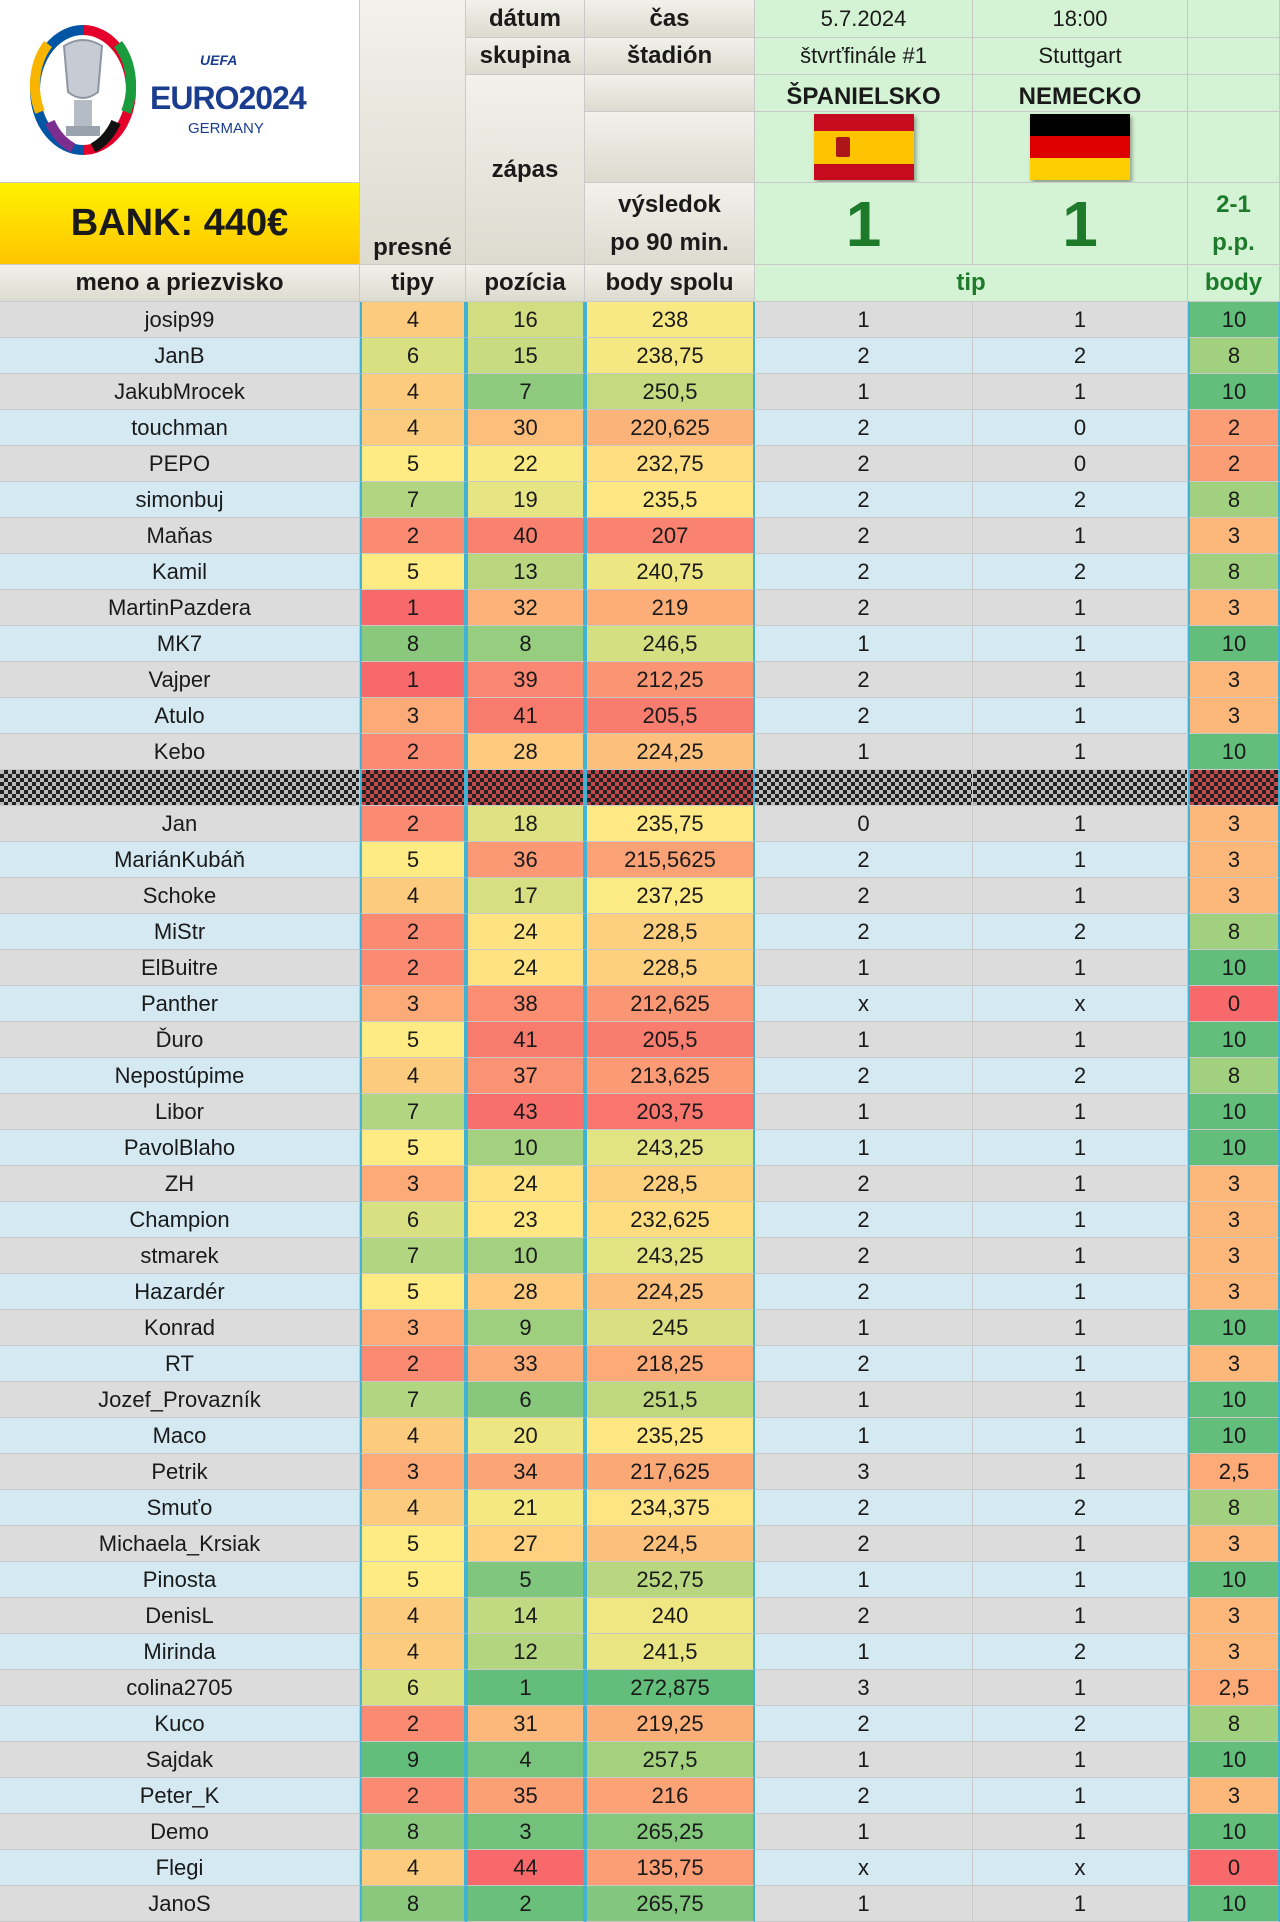  Describe the element at coordinates (83, 90) in the screenshot. I see `euro-trophy-logo-icon` at that location.